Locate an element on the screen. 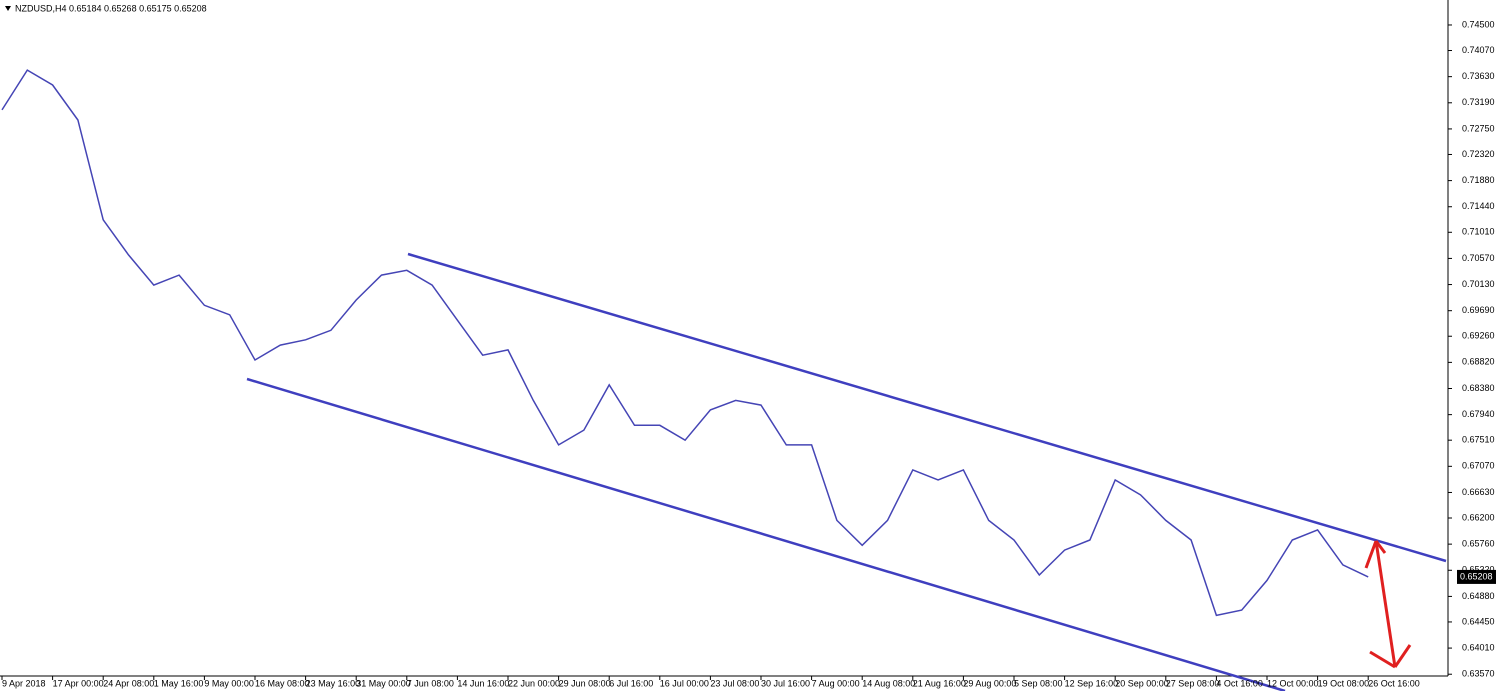 This screenshot has width=1500, height=691. menu-triangle is located at coordinates (8, 8).